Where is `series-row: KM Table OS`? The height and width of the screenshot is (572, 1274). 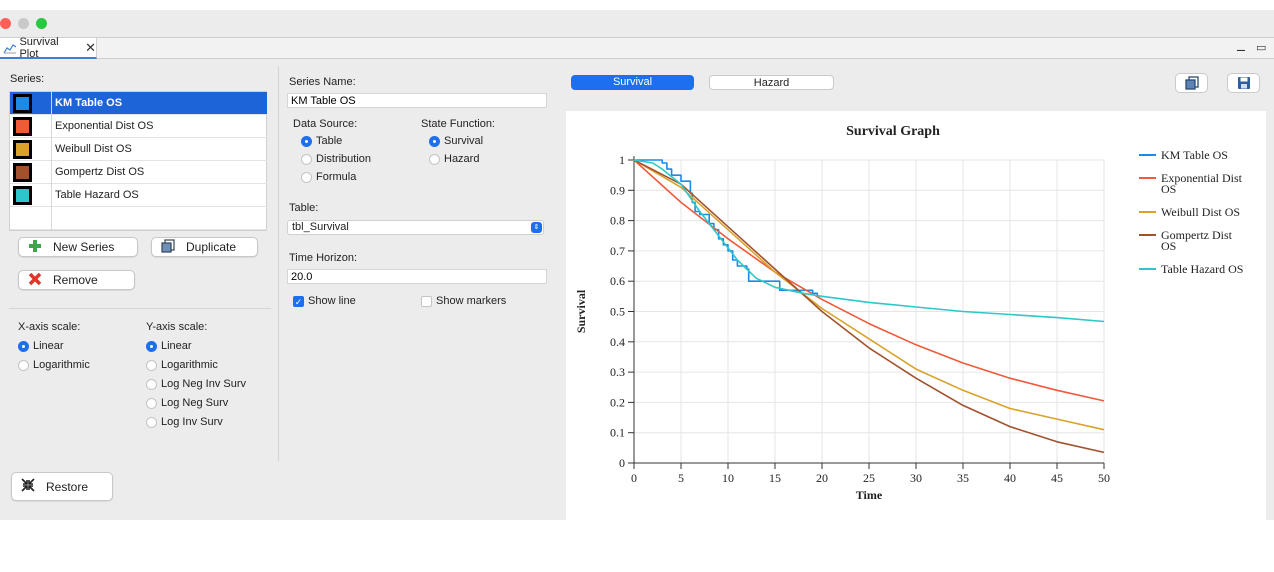
series-row: KM Table OS is located at coordinates (138, 103).